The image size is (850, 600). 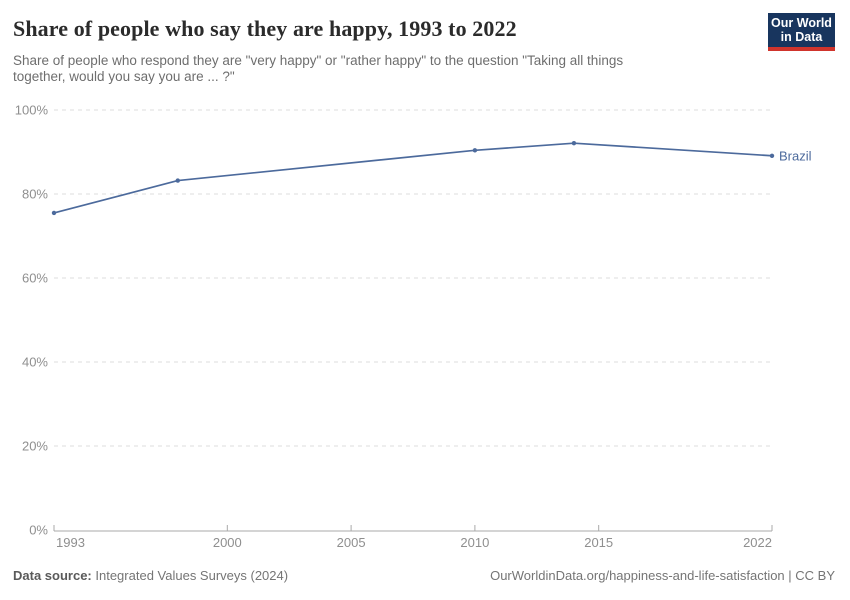 I want to click on y-axis-tick-label: 80%, so click(x=35, y=194).